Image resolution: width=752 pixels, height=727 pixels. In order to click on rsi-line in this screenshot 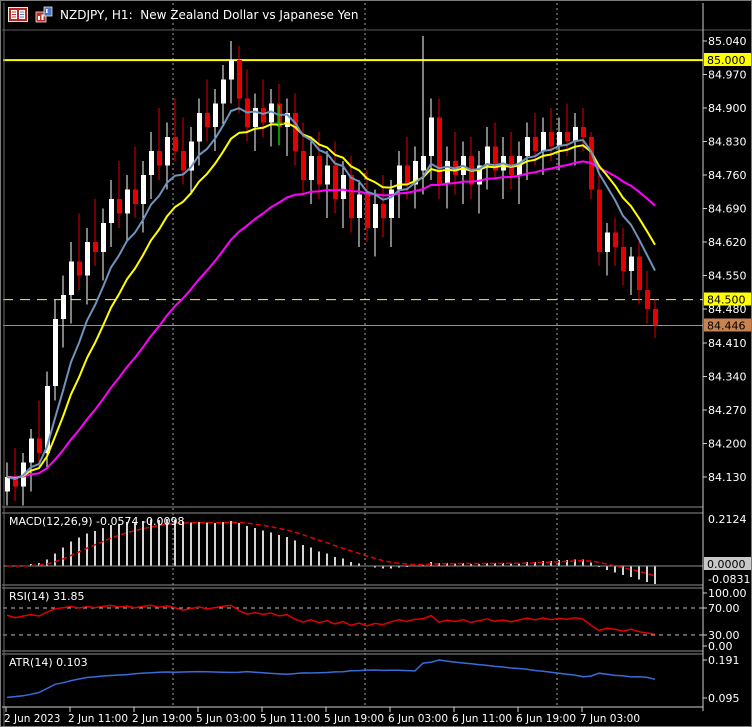, I will do `click(331, 619)`.